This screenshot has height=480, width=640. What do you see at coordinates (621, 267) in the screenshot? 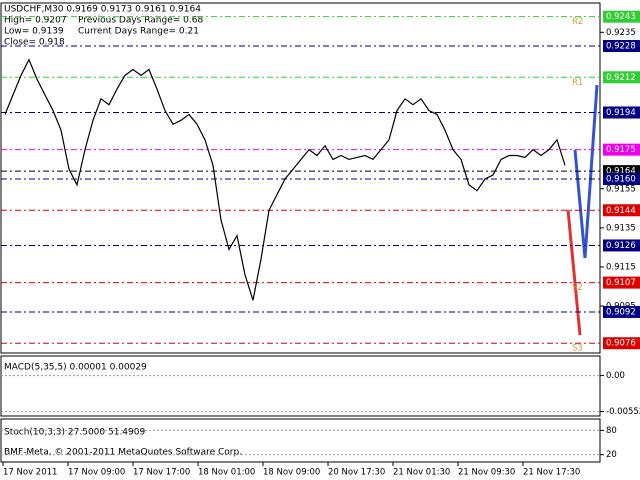
I see `y-tick-label: 0.9115` at bounding box center [621, 267].